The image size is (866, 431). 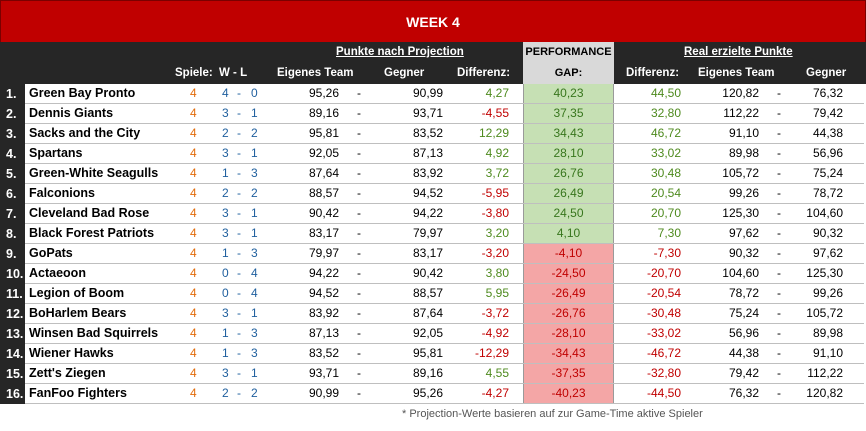 What do you see at coordinates (323, 173) in the screenshot?
I see `proj-own: 87,64` at bounding box center [323, 173].